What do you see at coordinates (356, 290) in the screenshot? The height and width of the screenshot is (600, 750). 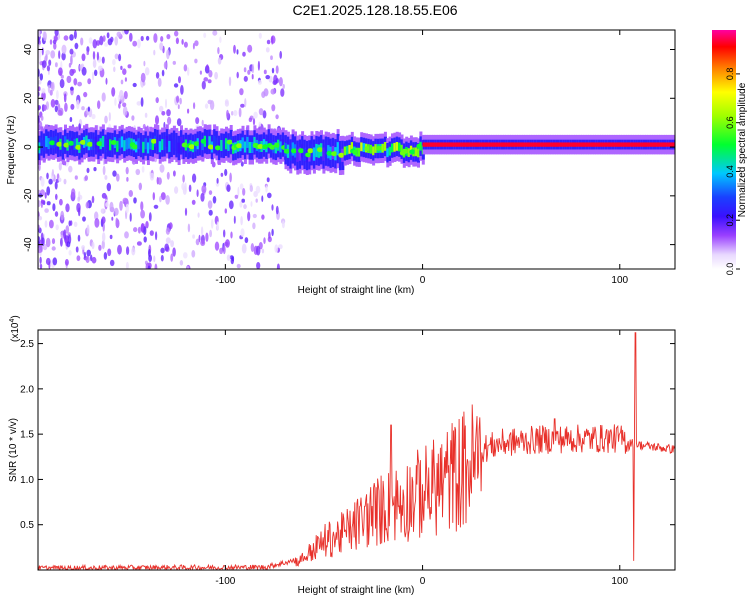 I see `spectrogram-xlabel: Height of straight line (km)` at bounding box center [356, 290].